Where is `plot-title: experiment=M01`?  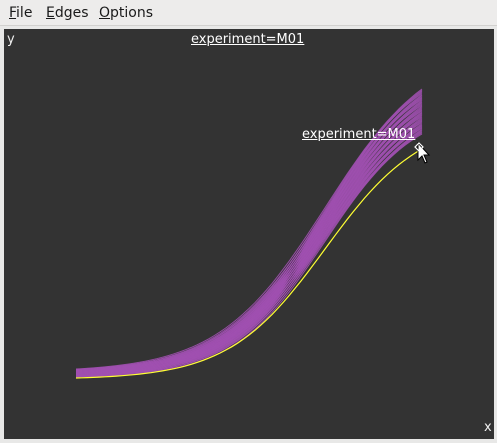 plot-title: experiment=M01 is located at coordinates (248, 39).